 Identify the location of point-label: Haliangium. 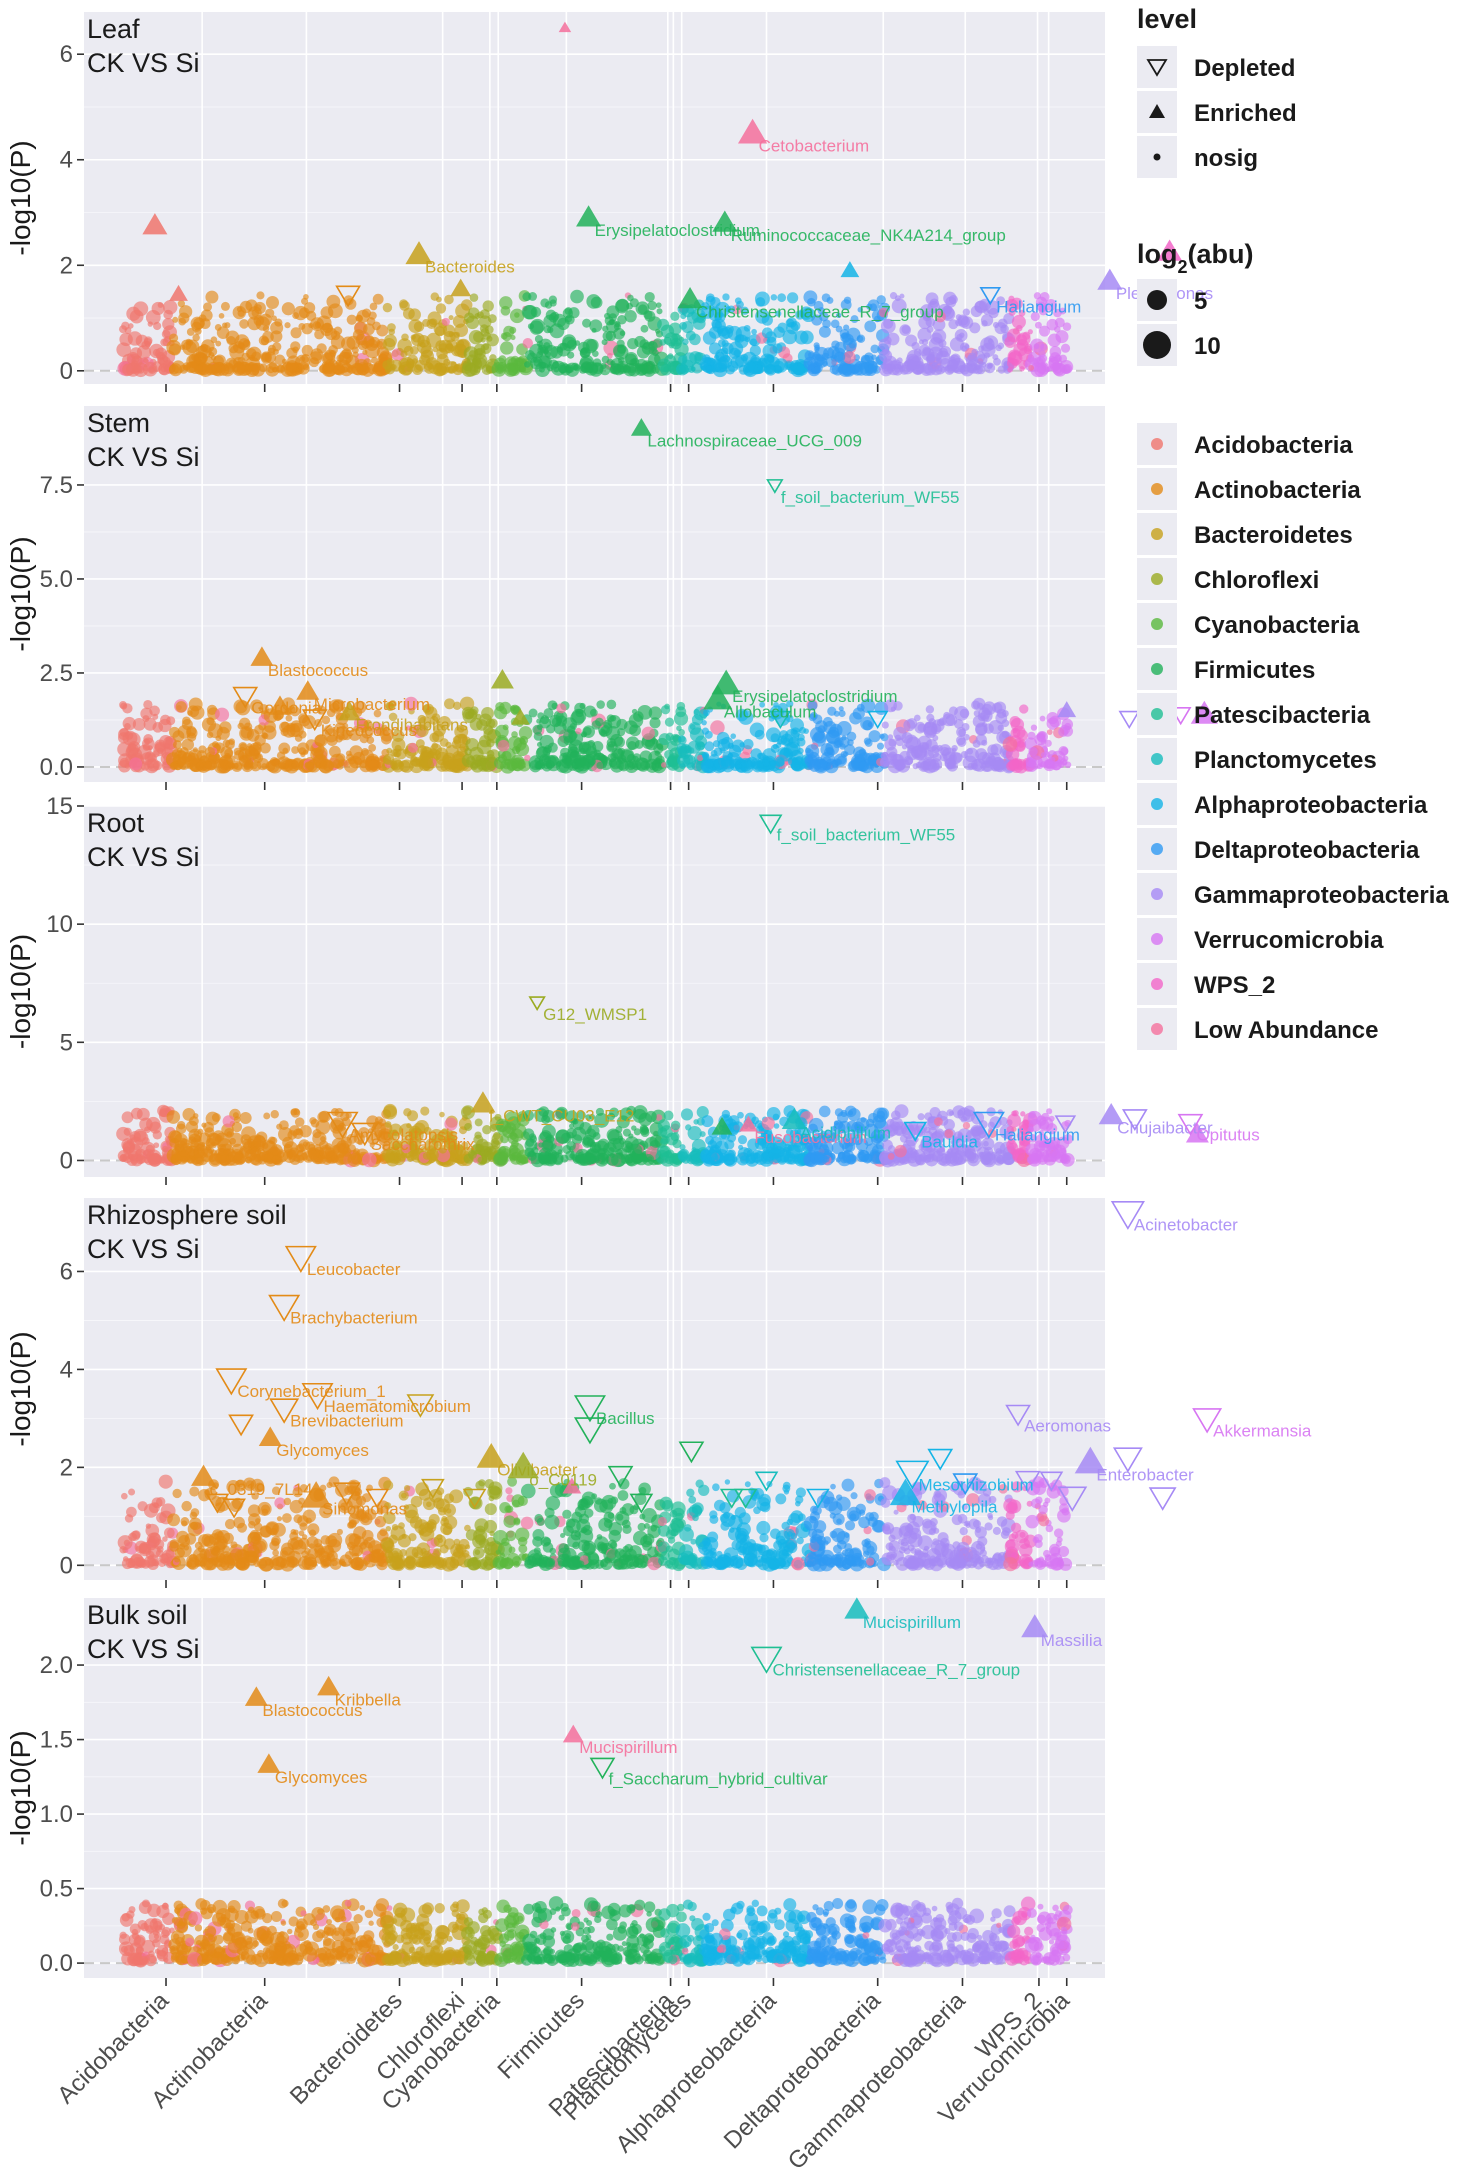
(1038, 306).